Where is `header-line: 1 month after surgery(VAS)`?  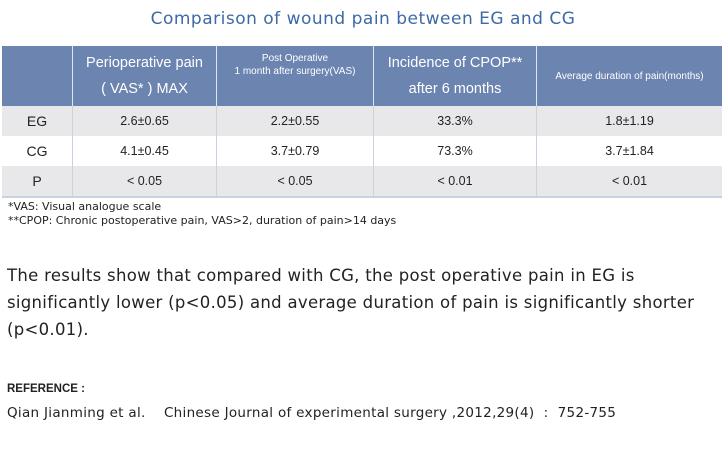 header-line: 1 month after surgery(VAS) is located at coordinates (295, 71).